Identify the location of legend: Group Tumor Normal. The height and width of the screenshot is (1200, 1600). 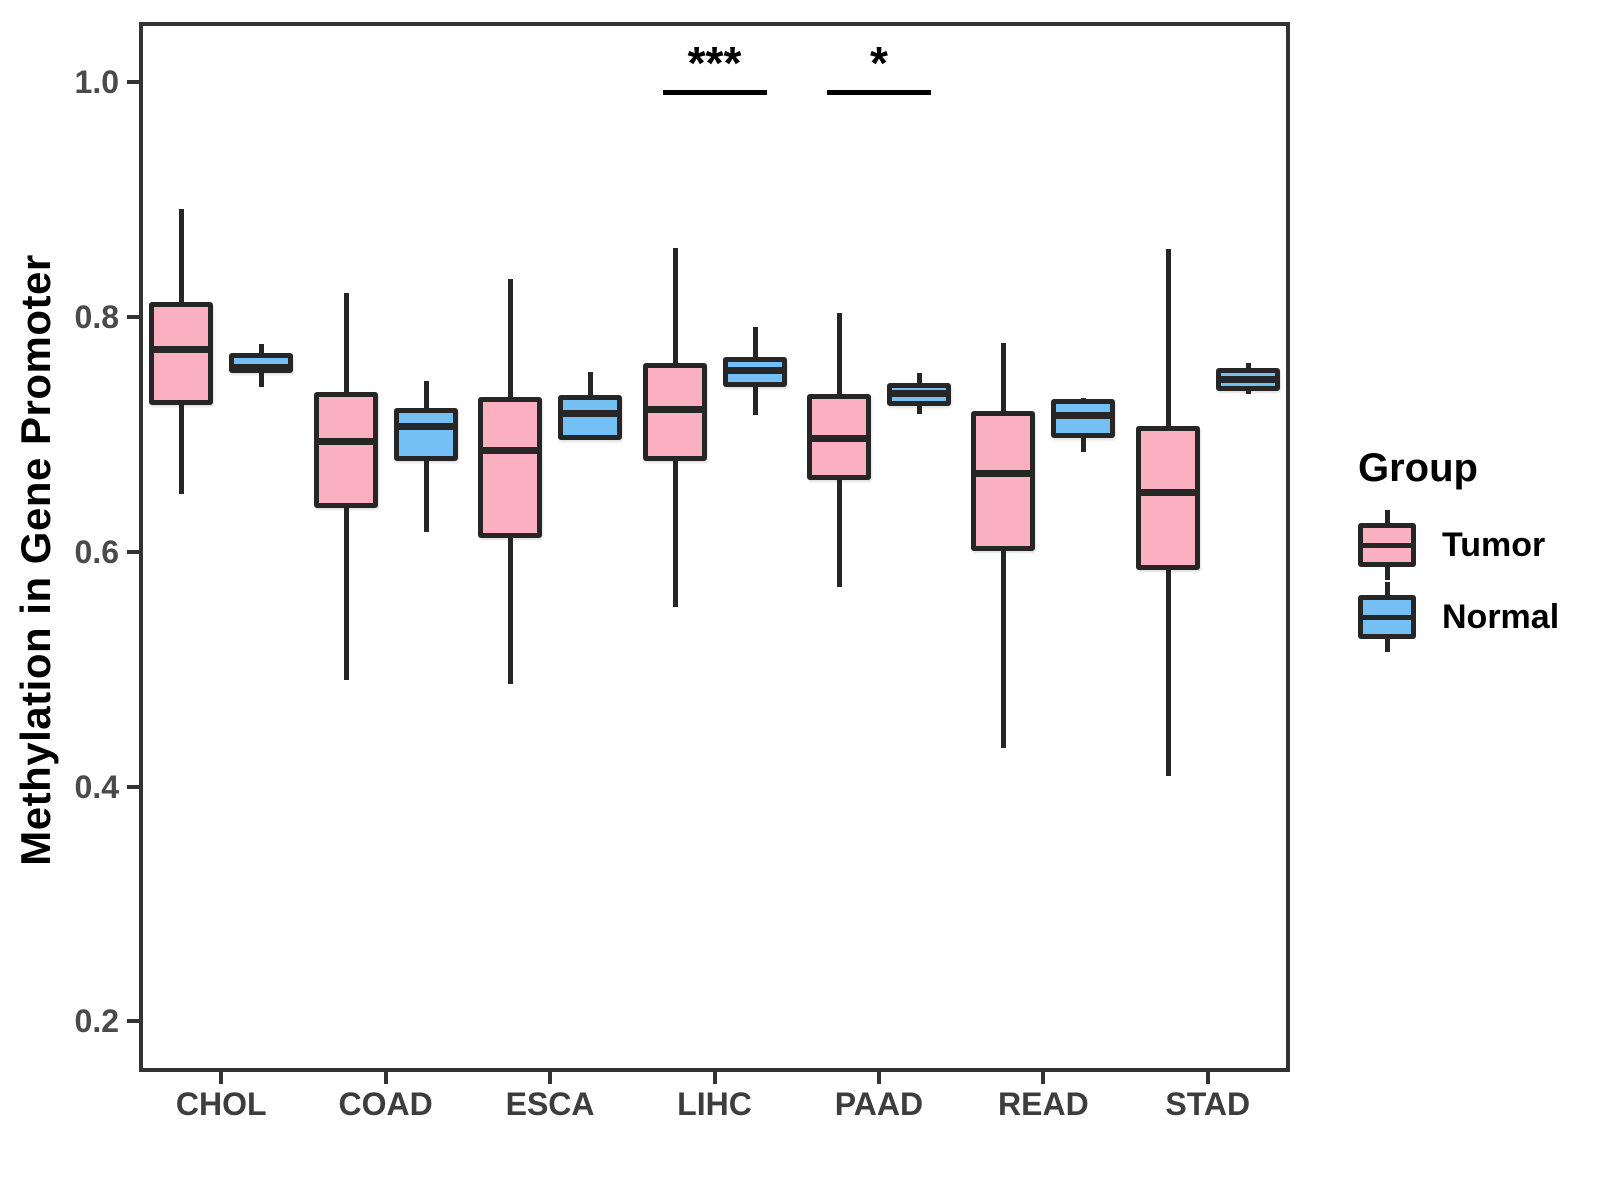
(1458, 549).